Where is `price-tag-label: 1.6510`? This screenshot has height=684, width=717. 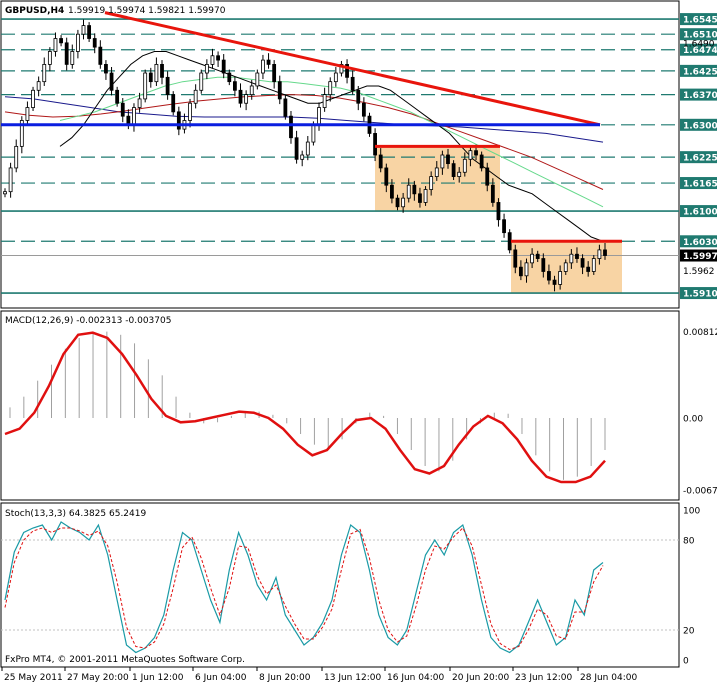 price-tag-label: 1.6510 is located at coordinates (700, 36).